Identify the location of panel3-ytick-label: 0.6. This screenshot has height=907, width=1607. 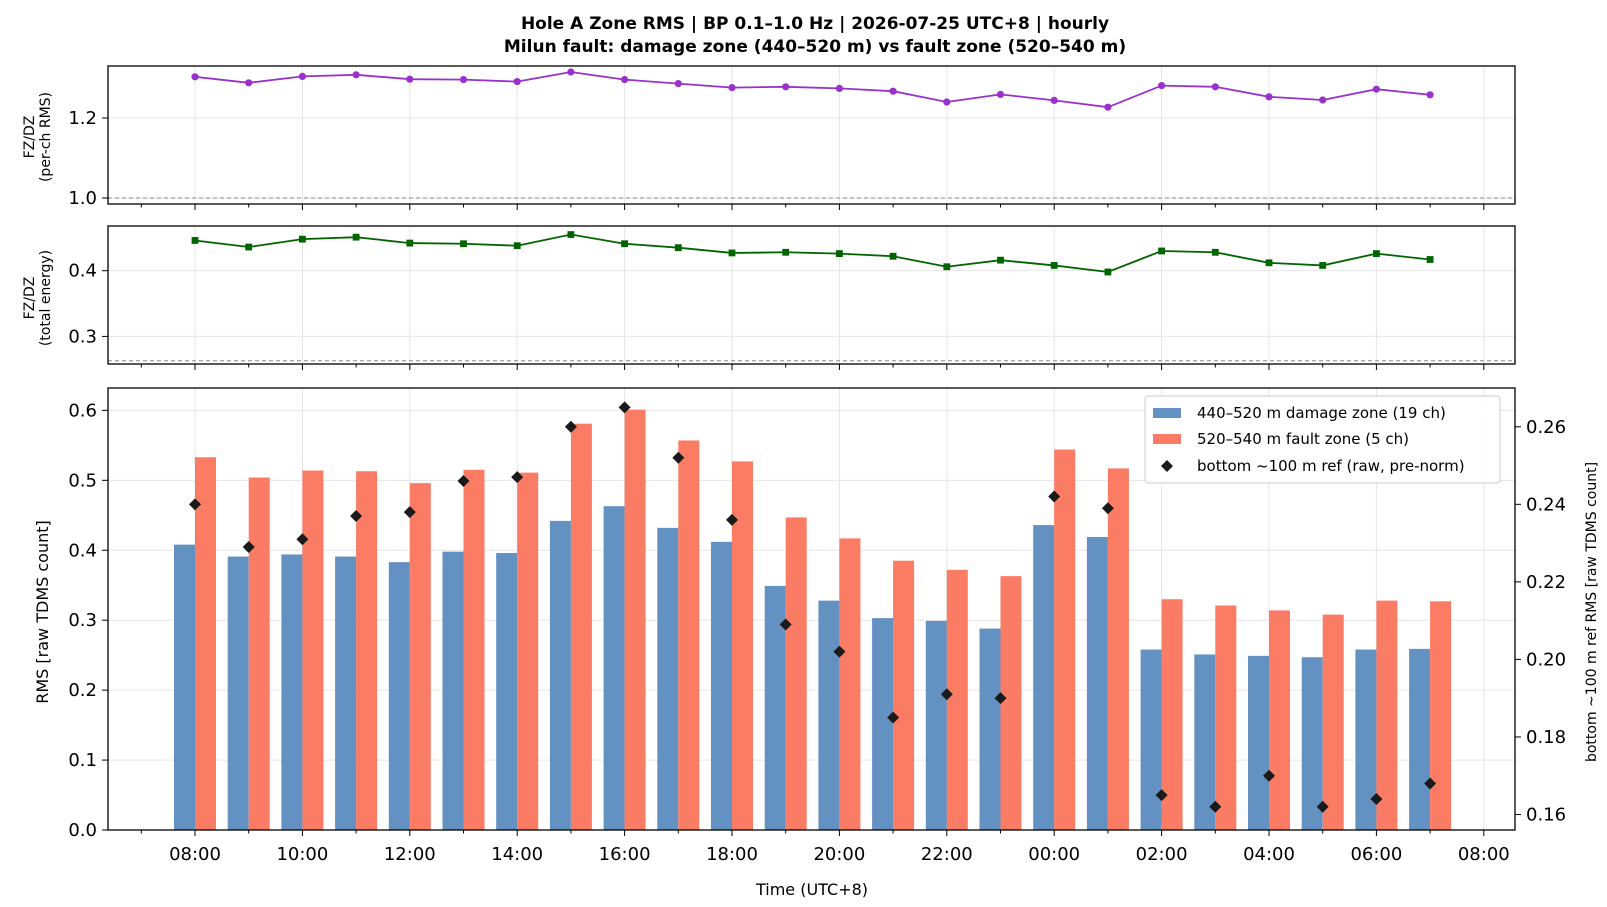
(82, 410).